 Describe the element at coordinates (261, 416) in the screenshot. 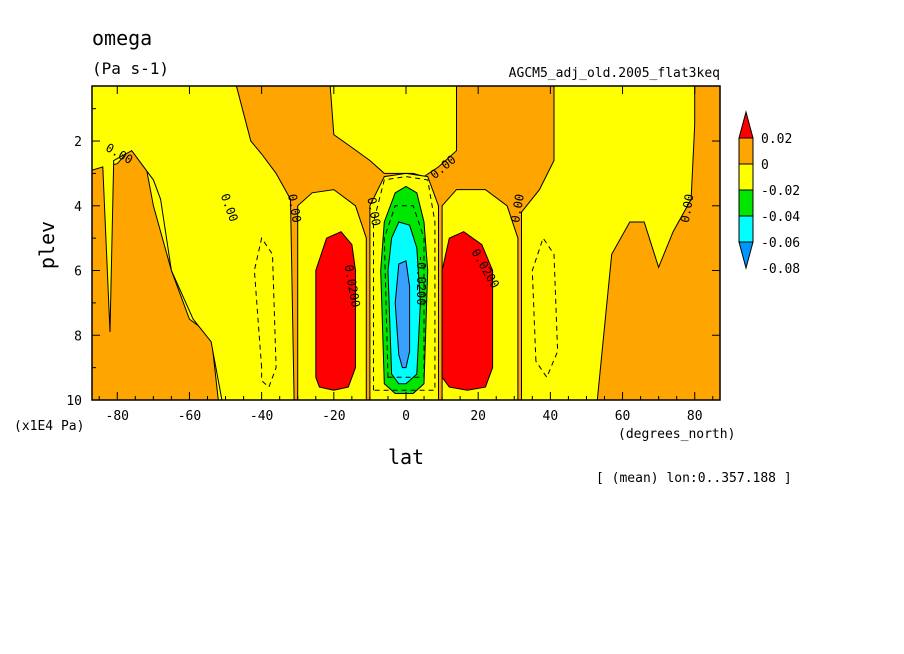

I see `x-tick-label: -40` at that location.